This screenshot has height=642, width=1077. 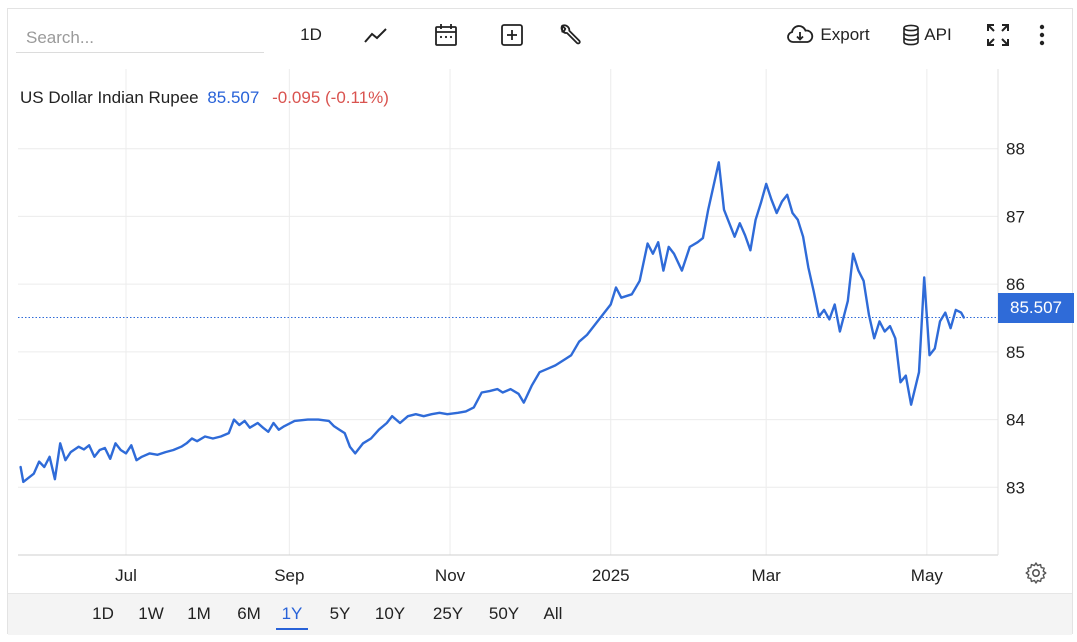 What do you see at coordinates (540, 35) in the screenshot?
I see `toolbar: 1D` at bounding box center [540, 35].